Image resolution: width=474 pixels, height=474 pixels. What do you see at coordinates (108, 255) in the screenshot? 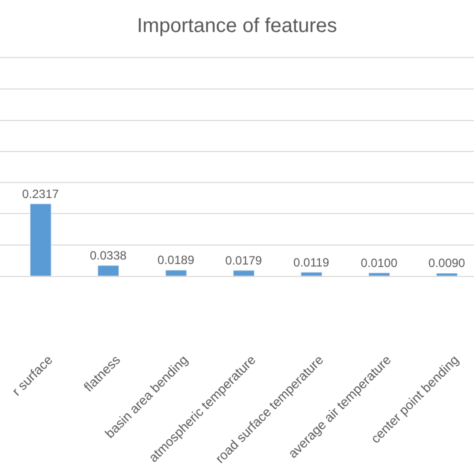
I see `data-label: 0.0338` at bounding box center [108, 255].